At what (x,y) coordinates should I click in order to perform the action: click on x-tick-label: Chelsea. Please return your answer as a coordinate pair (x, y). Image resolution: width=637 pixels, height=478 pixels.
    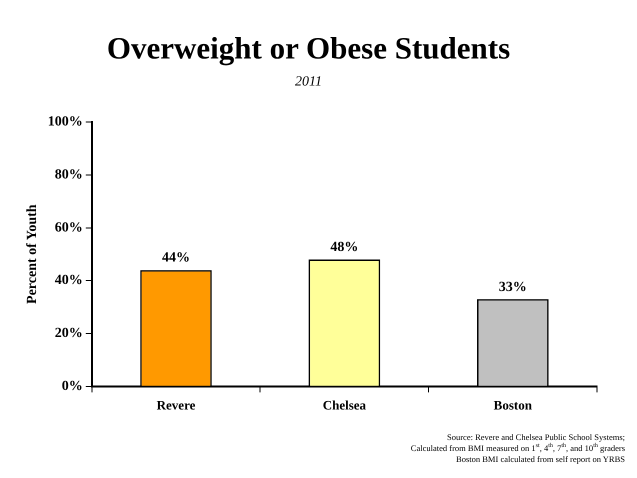
    Looking at the image, I should click on (344, 405).